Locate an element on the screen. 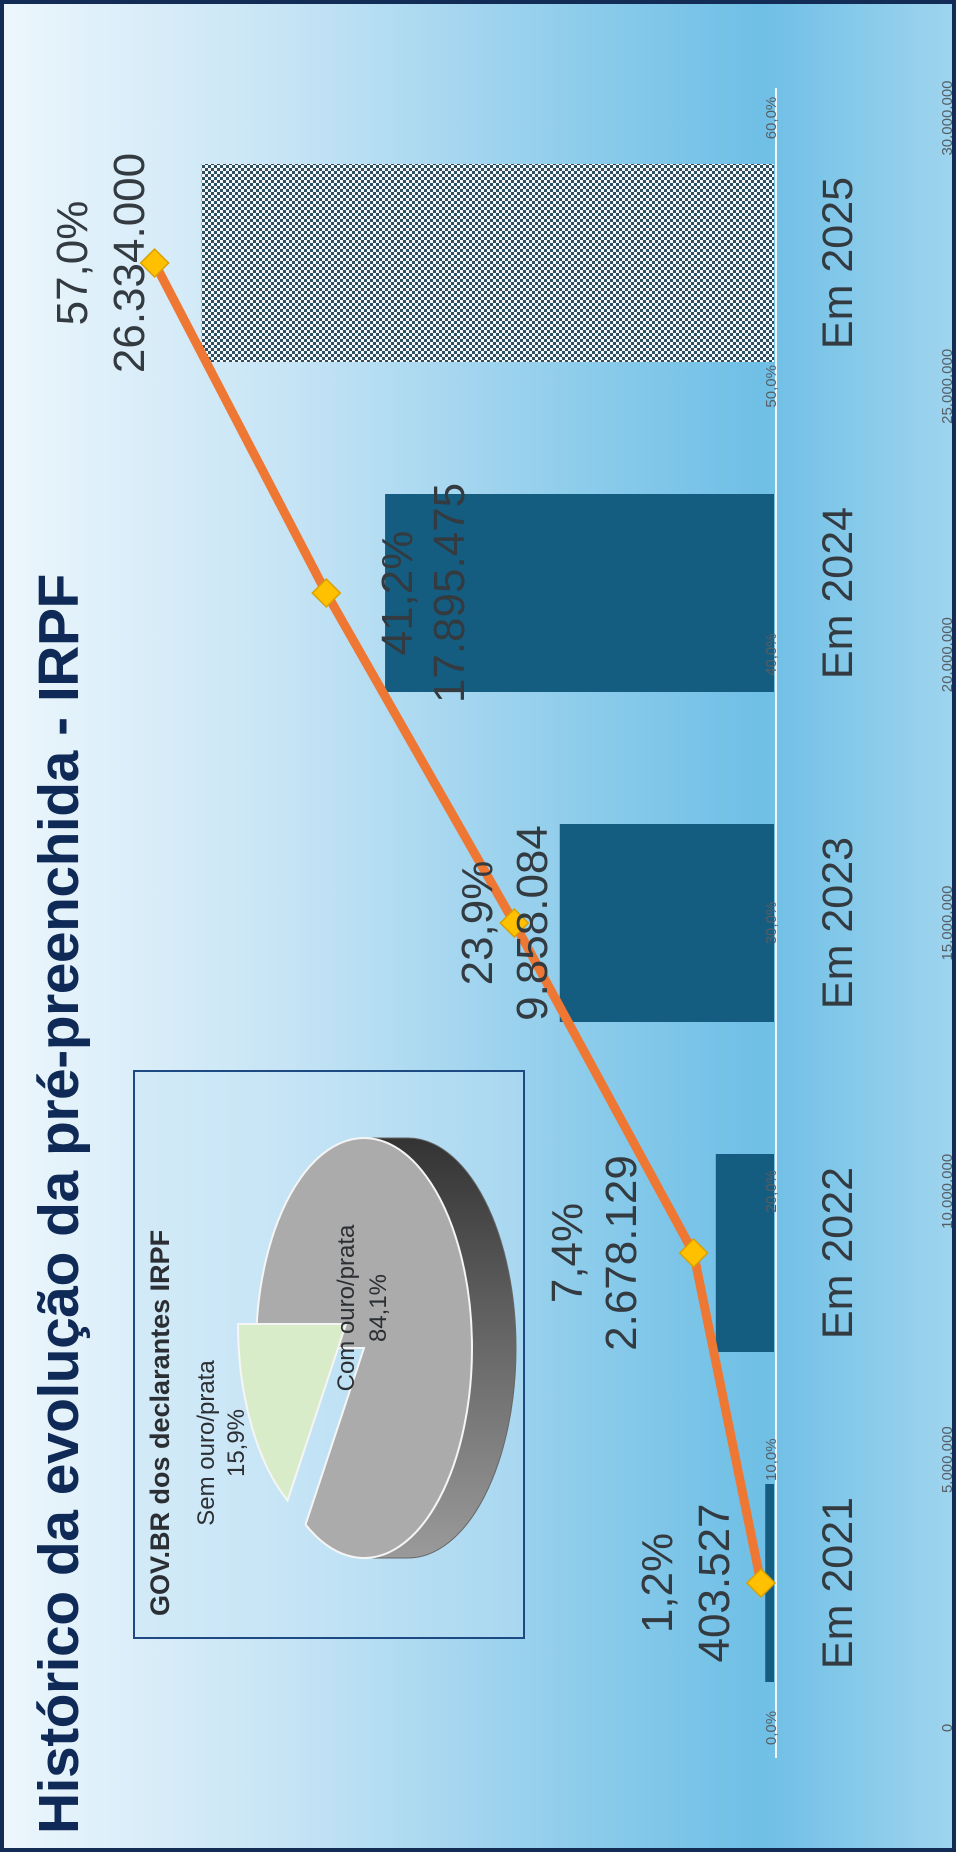  right-axis-tick: 20,0% is located at coordinates (771, 1191).